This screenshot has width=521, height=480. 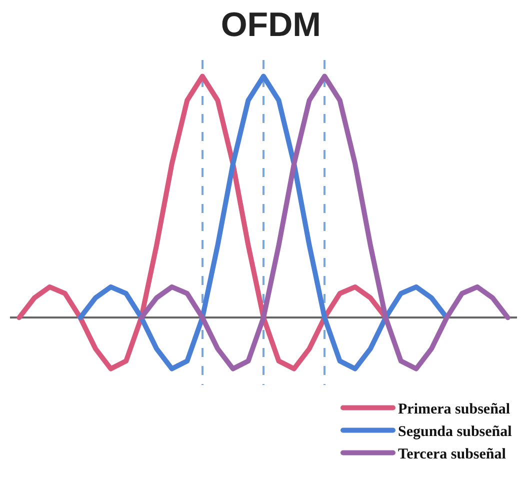 What do you see at coordinates (454, 410) in the screenshot?
I see `legend-label: Primera subseñal` at bounding box center [454, 410].